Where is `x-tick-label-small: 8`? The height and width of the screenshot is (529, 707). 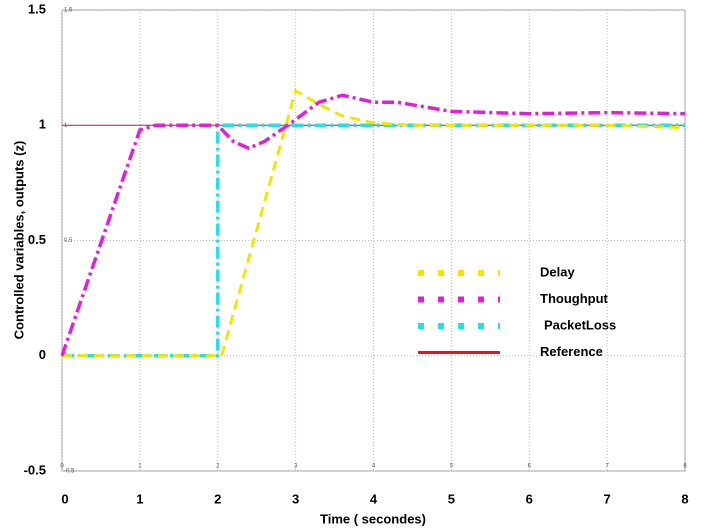 x-tick-label-small: 8 is located at coordinates (685, 467).